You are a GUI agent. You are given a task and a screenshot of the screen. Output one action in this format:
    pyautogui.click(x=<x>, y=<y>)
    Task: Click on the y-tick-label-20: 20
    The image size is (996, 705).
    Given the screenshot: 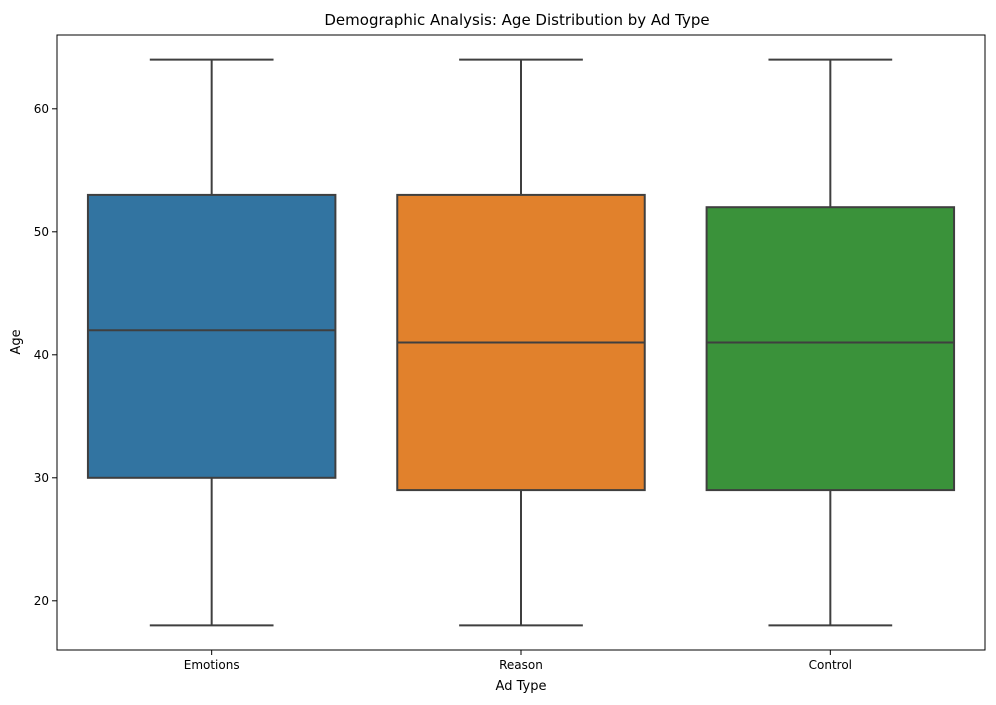 What is the action you would take?
    pyautogui.click(x=41, y=601)
    